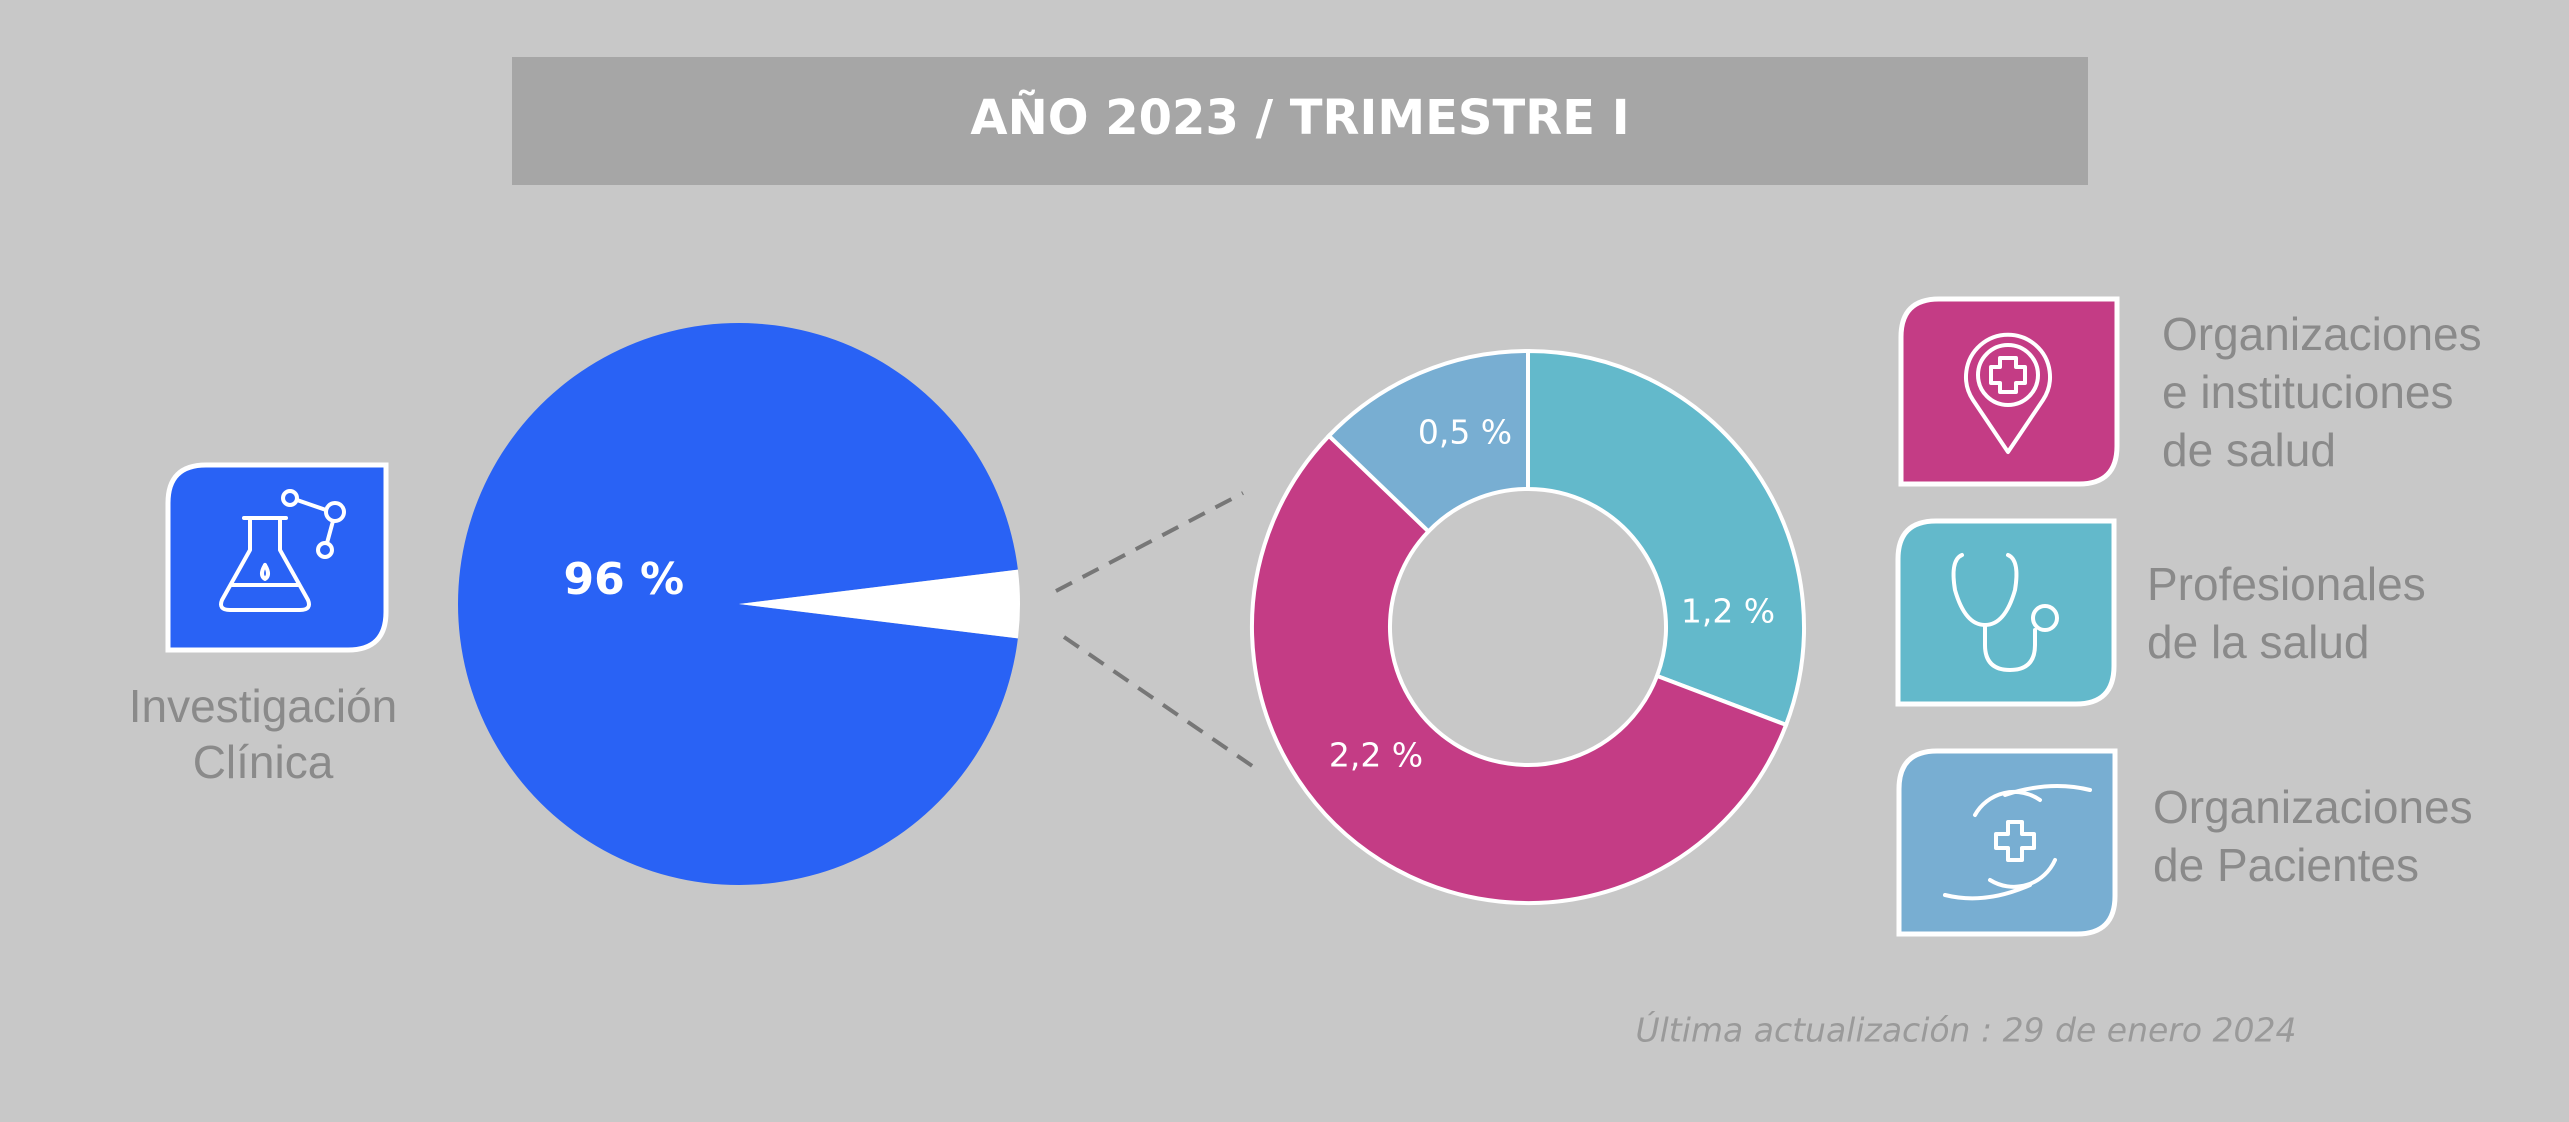  I want to click on value-label: 1,2 %, so click(1728, 611).